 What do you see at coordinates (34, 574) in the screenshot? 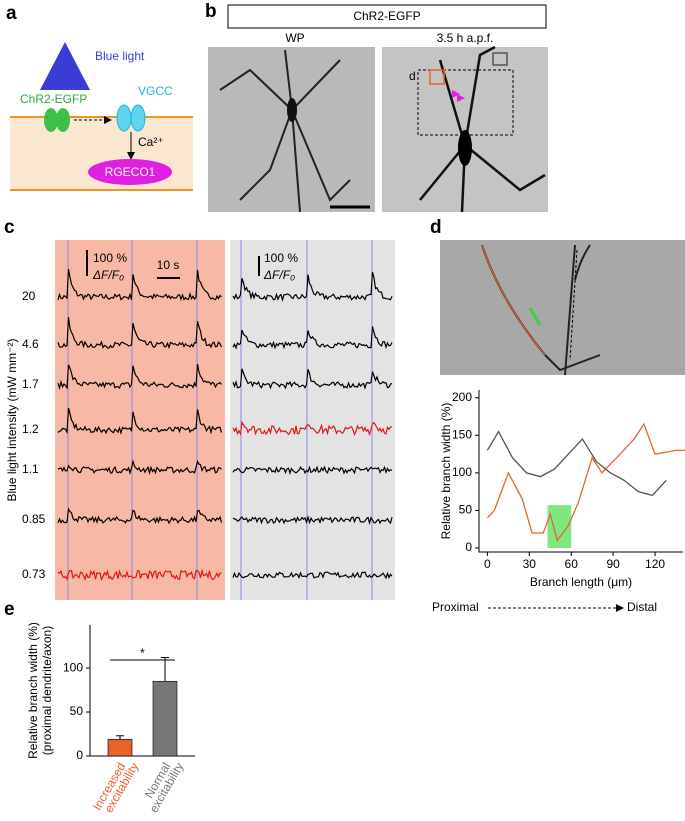
I see `intensity-label: 0.73` at bounding box center [34, 574].